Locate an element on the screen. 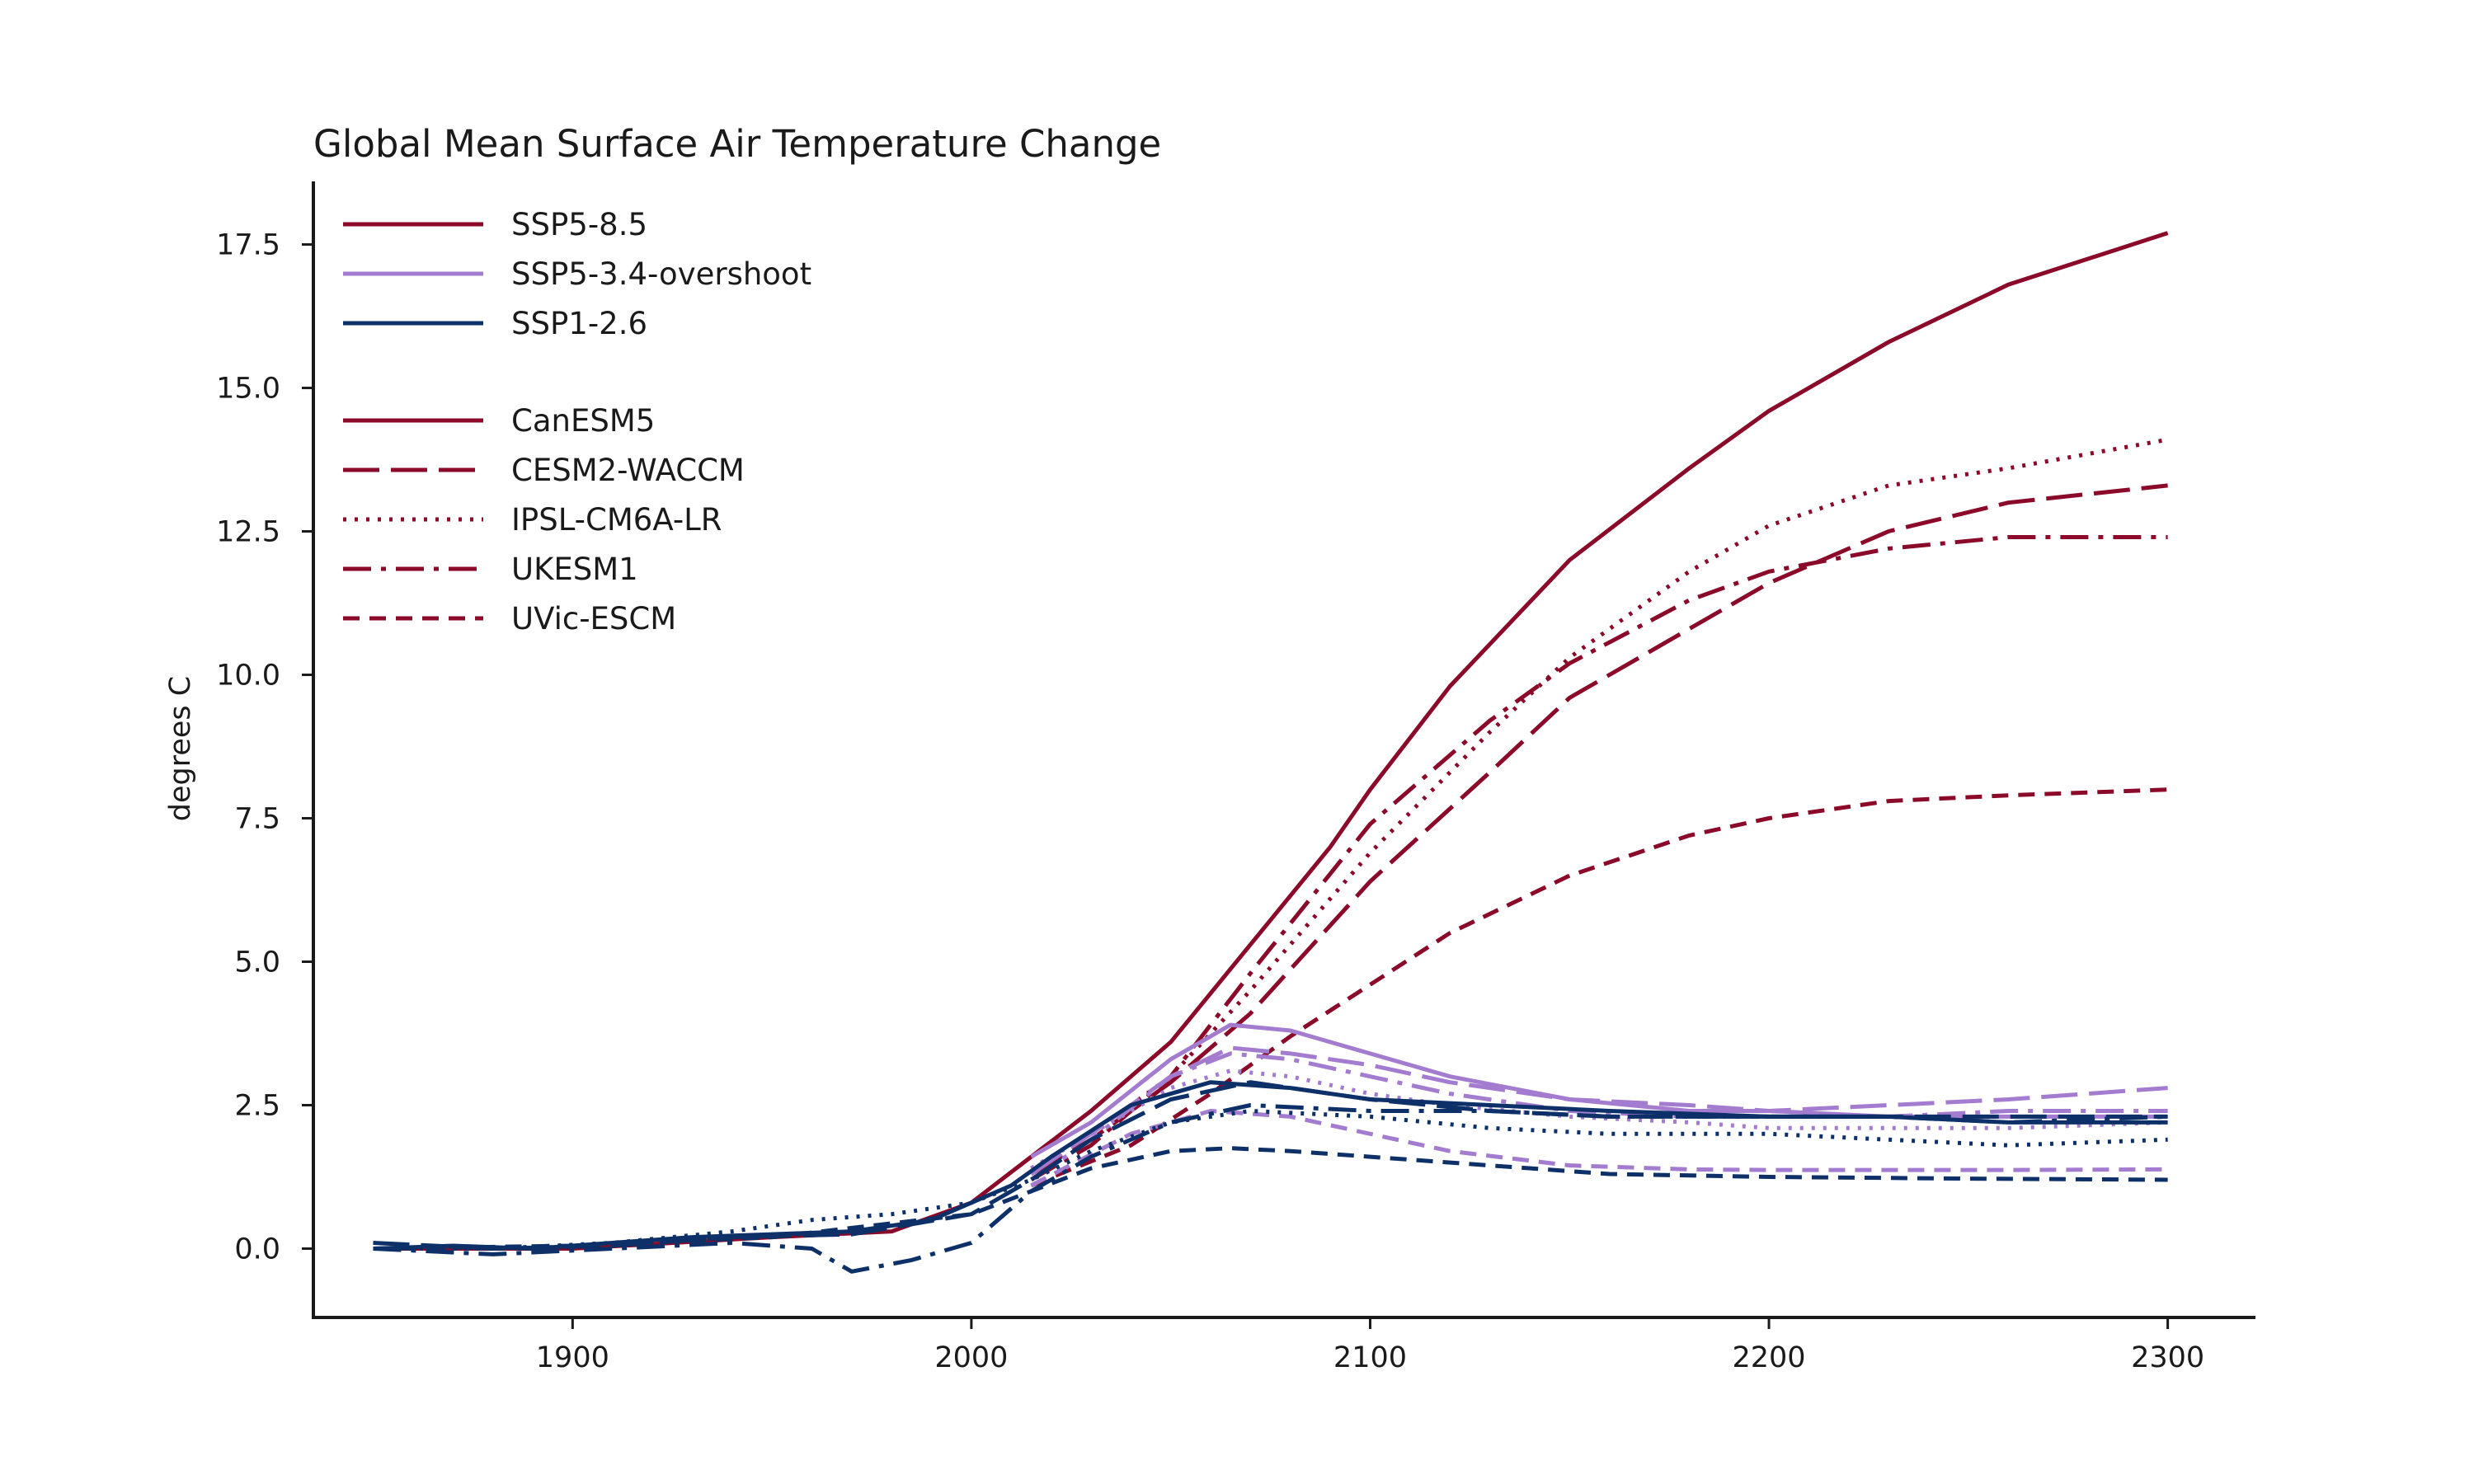 The width and height of the screenshot is (2474, 1484). series-line-ssp1-2-6-ukesm1 is located at coordinates (1270, 1188).